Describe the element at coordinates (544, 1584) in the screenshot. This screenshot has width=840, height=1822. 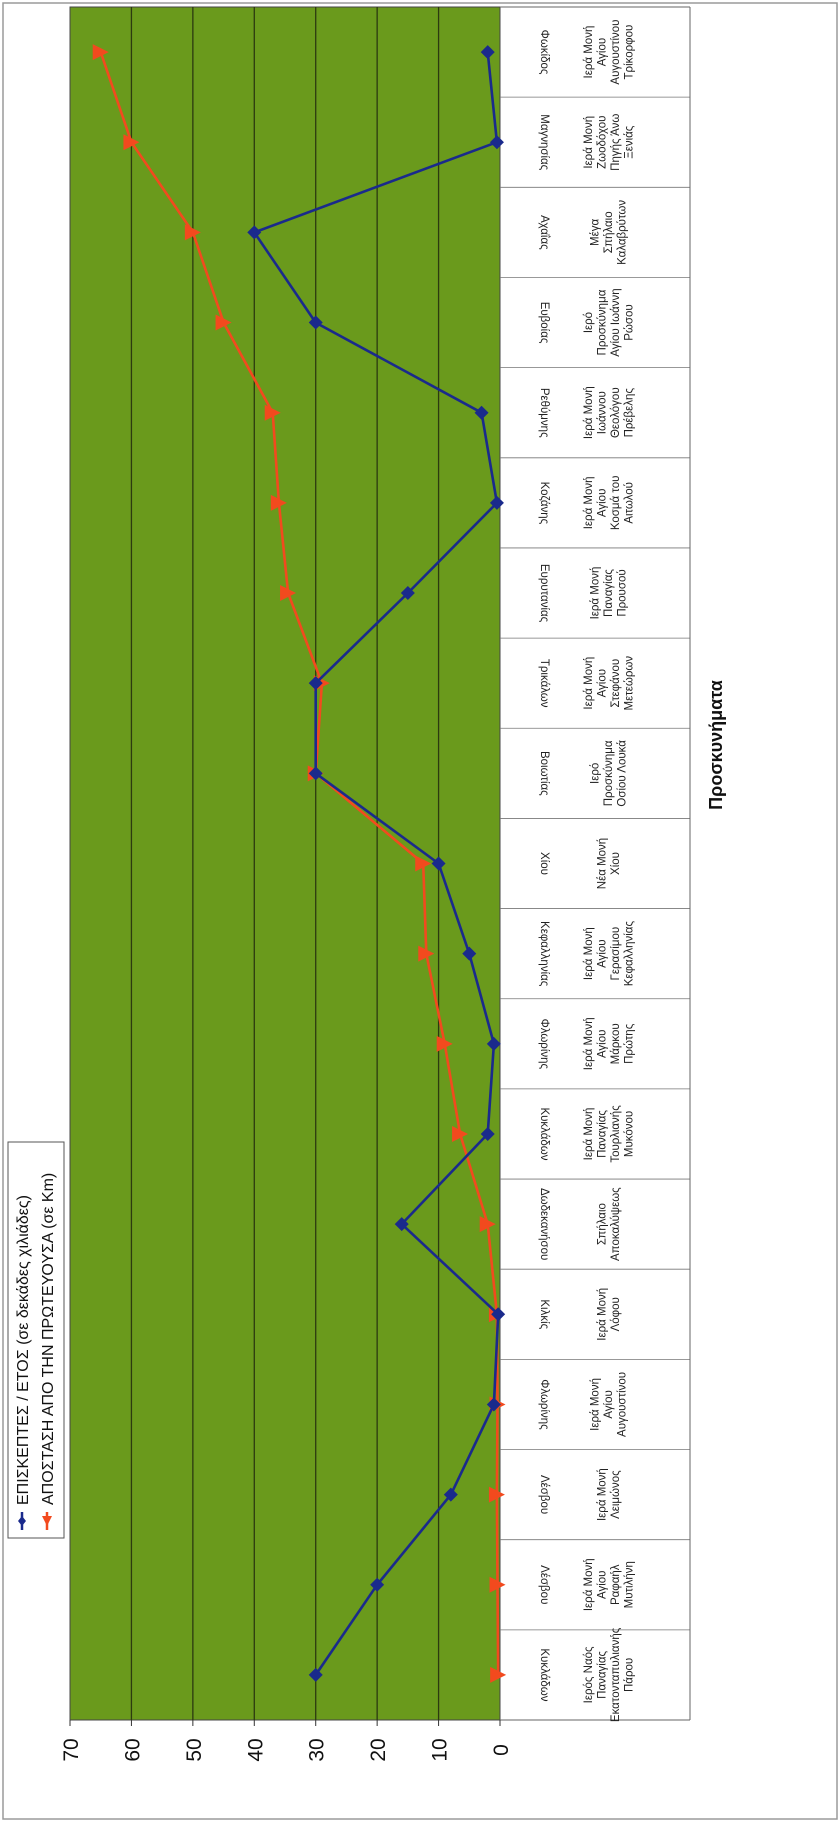
I see `region-label: Λέσβου` at that location.